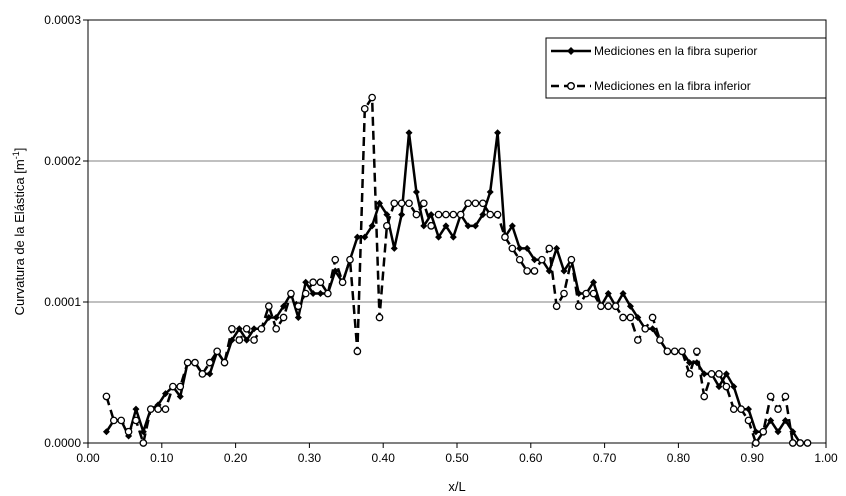 This screenshot has height=496, width=846. Describe the element at coordinates (88, 458) in the screenshot. I see `x-tick-label: 0.00` at that location.